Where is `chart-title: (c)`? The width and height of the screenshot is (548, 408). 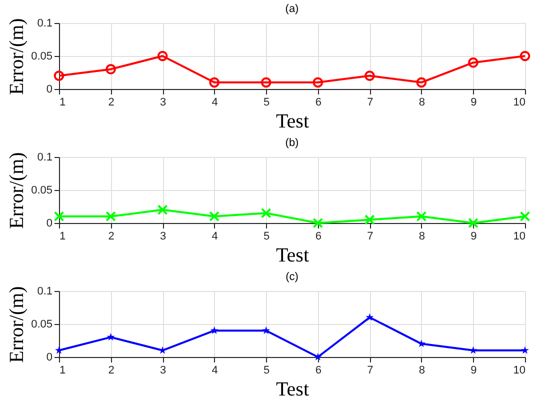
chart-title: (c) is located at coordinates (292, 277).